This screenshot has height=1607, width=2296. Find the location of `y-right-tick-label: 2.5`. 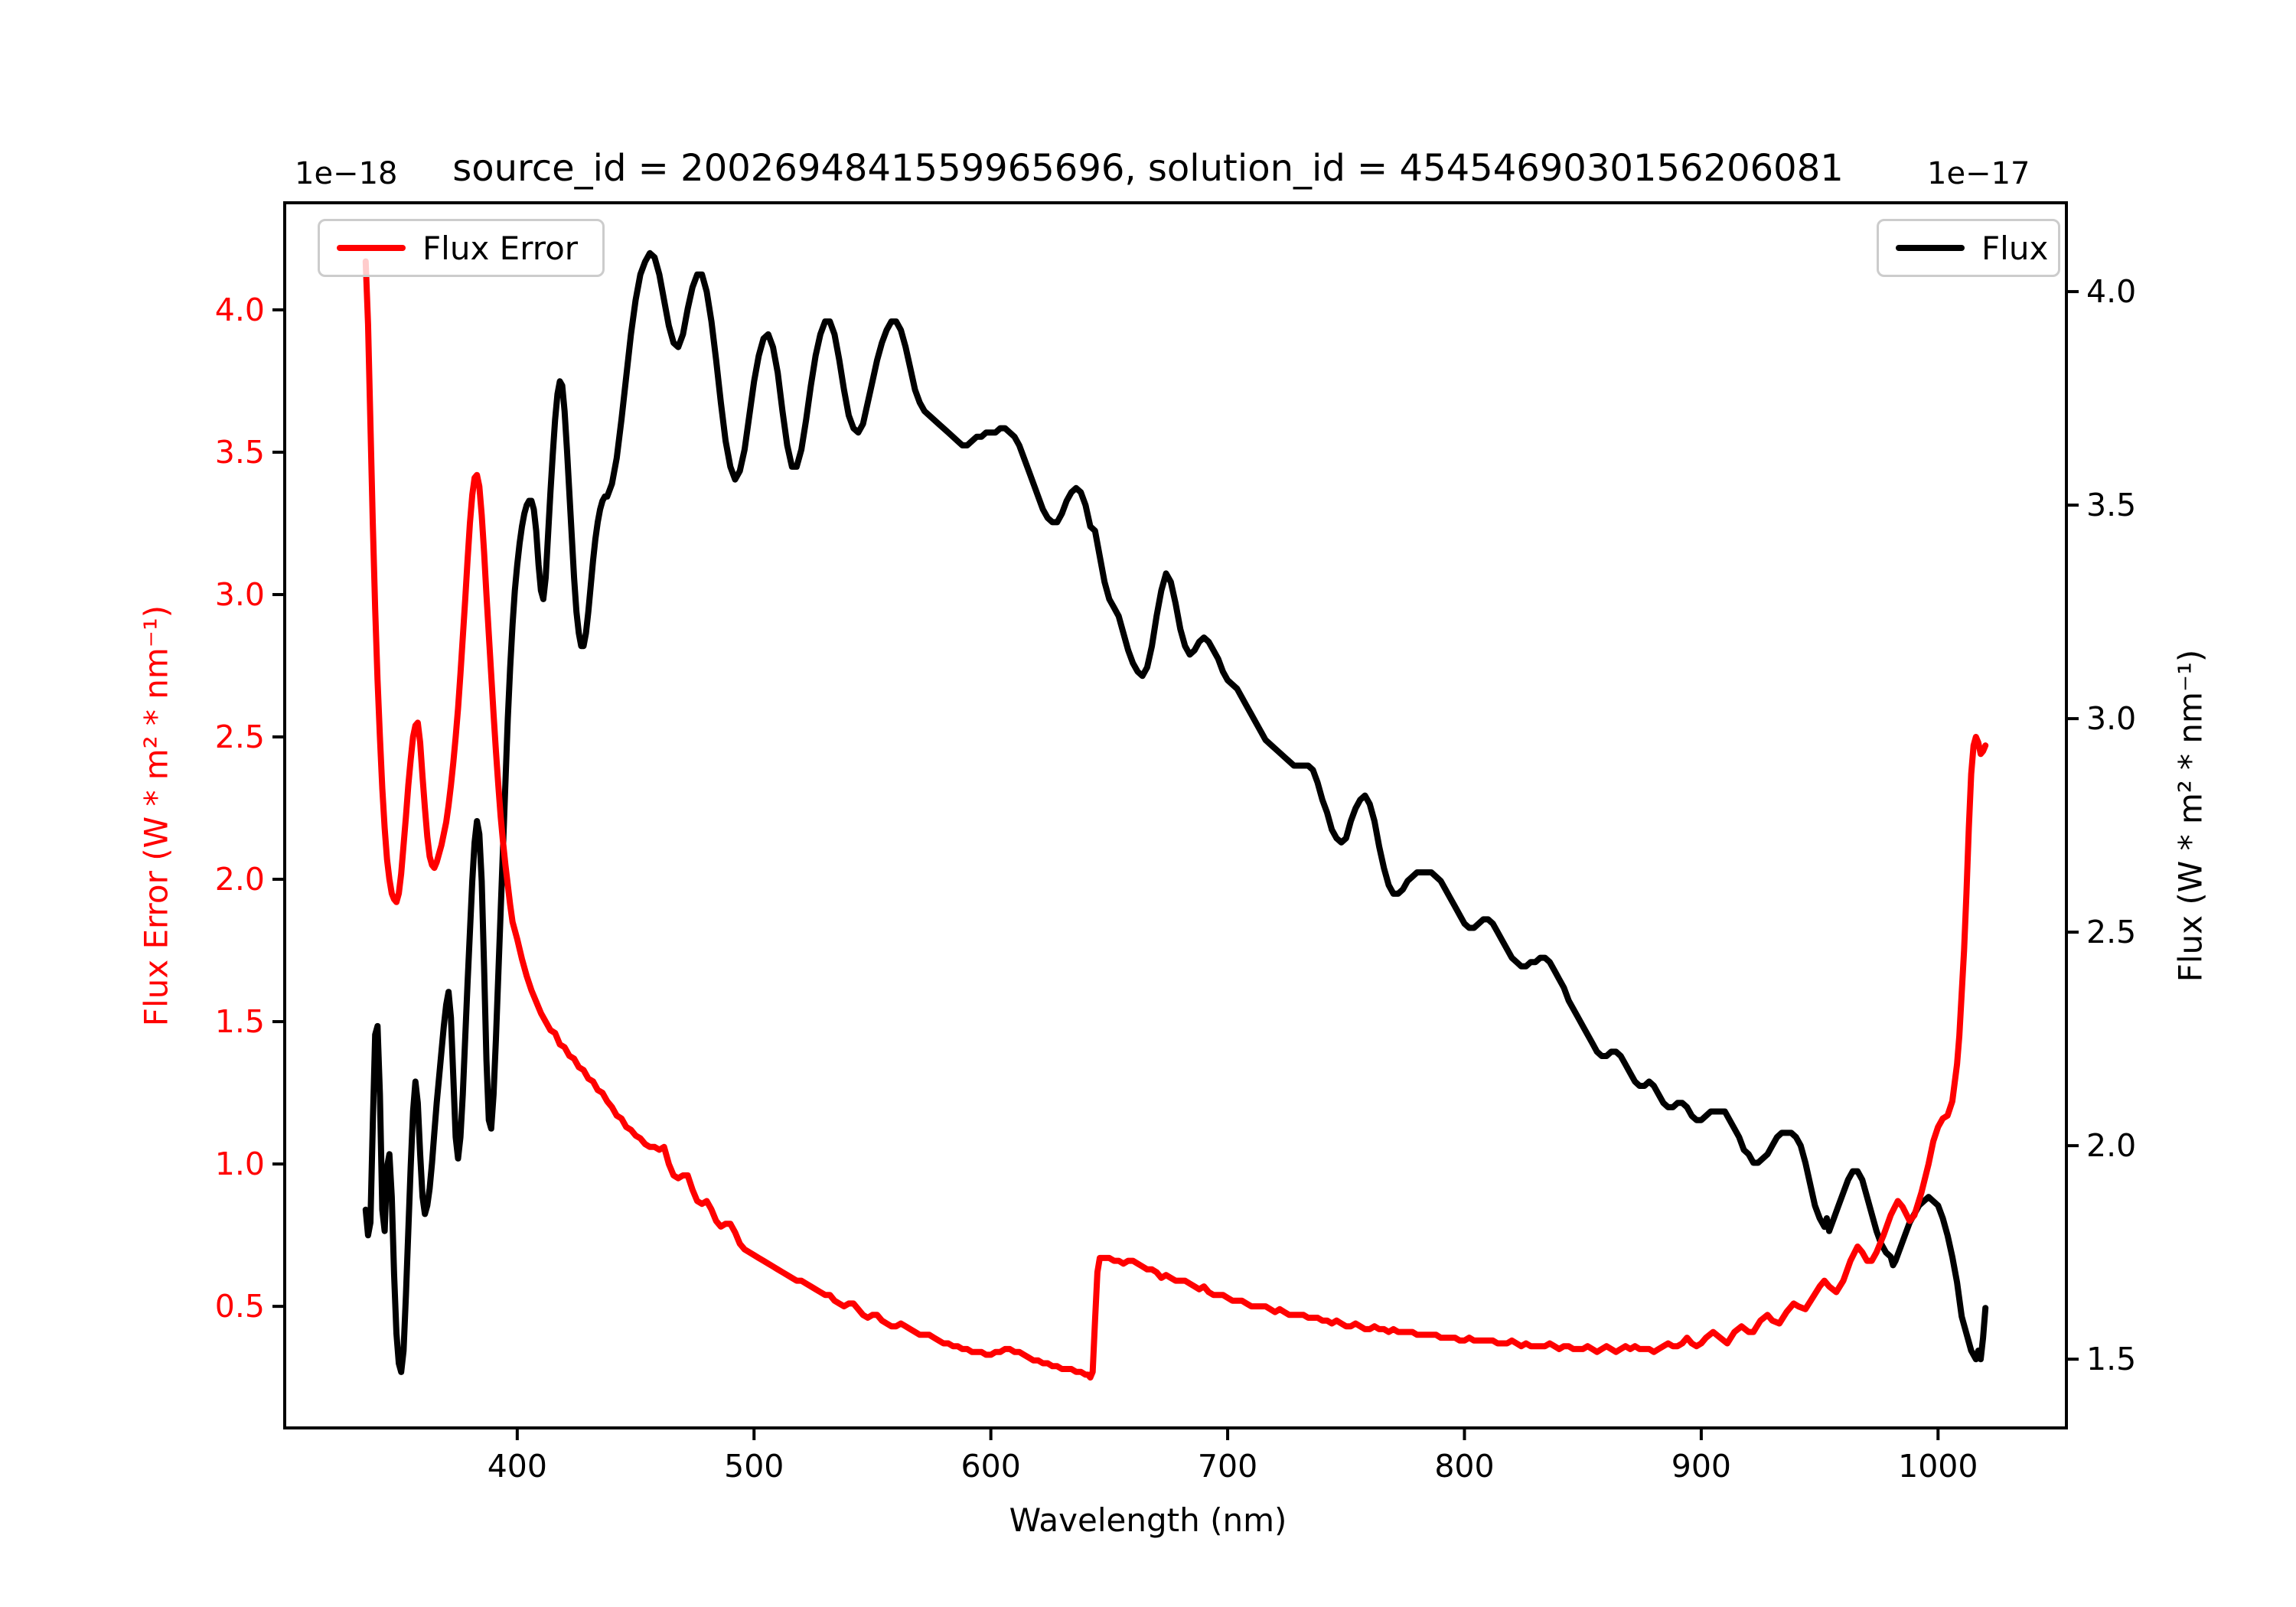

y-right-tick-label: 2.5 is located at coordinates (2111, 932).